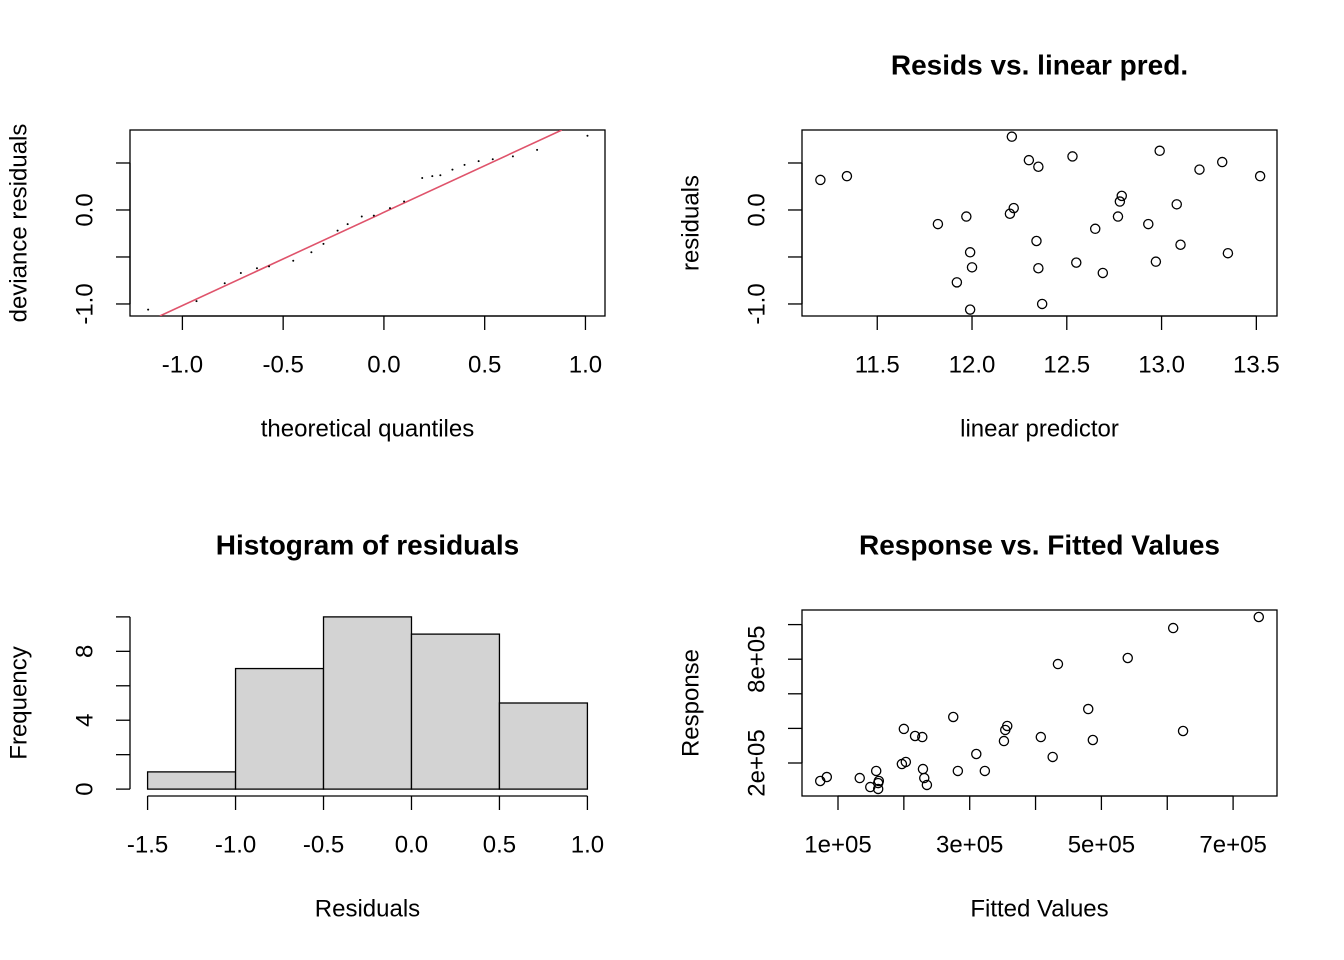 The width and height of the screenshot is (1344, 960). What do you see at coordinates (1039, 908) in the screenshot?
I see `x-axis-label: Fitted Values` at bounding box center [1039, 908].